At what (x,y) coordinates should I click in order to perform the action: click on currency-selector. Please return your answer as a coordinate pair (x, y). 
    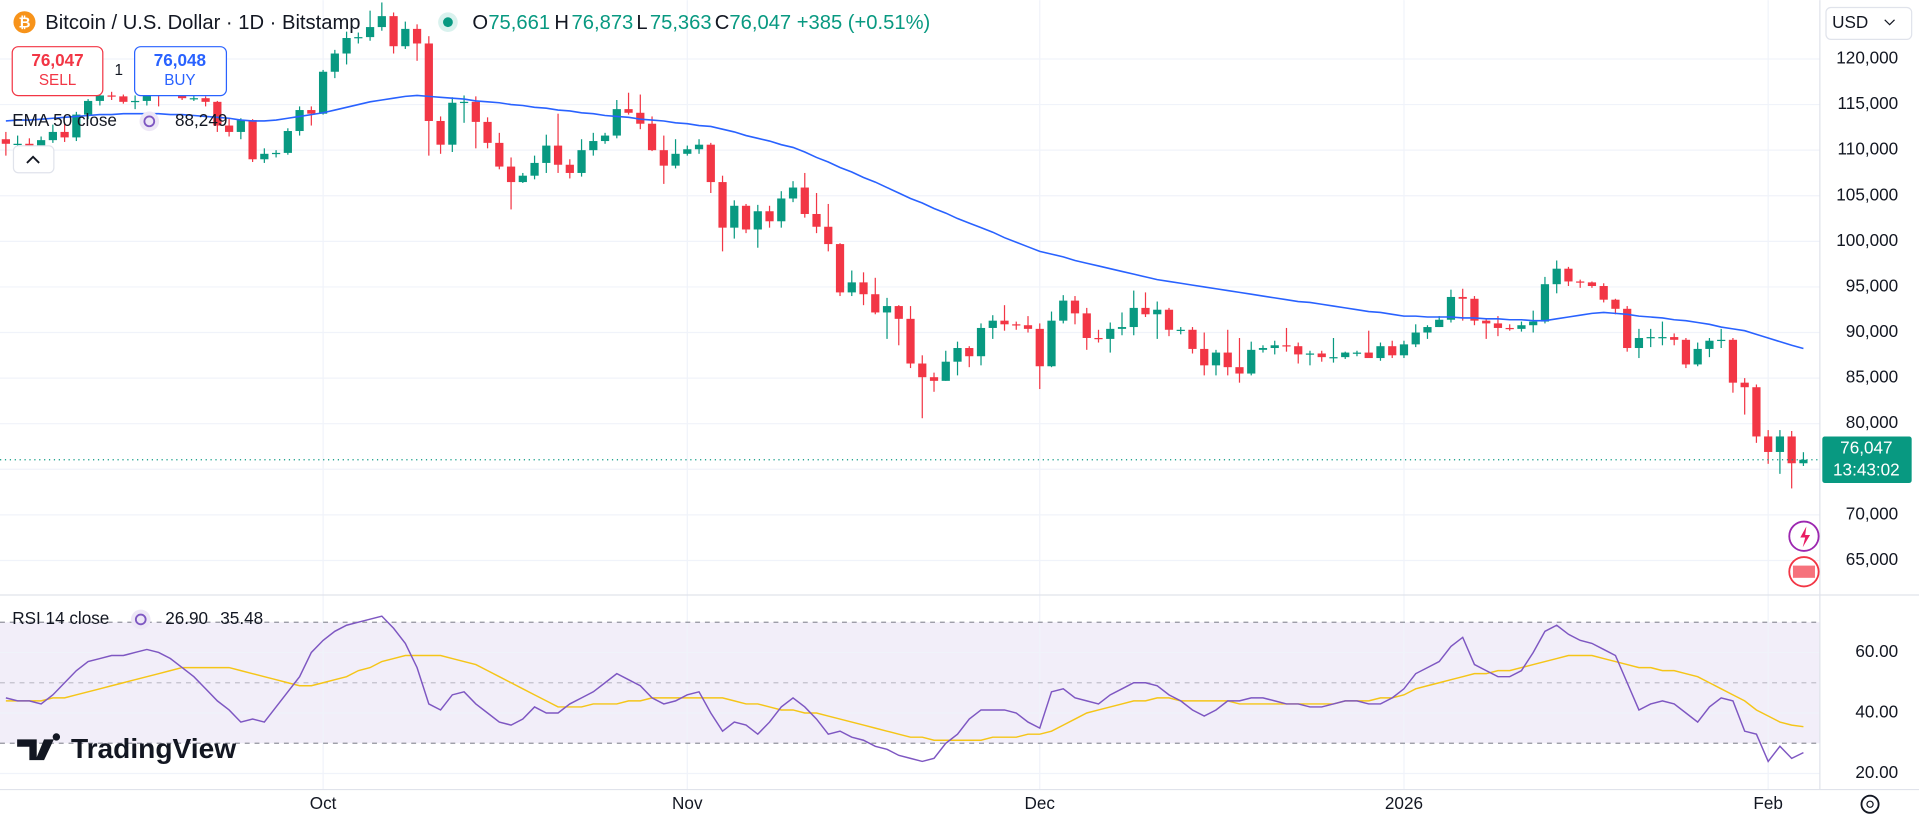
    Looking at the image, I should click on (1869, 23).